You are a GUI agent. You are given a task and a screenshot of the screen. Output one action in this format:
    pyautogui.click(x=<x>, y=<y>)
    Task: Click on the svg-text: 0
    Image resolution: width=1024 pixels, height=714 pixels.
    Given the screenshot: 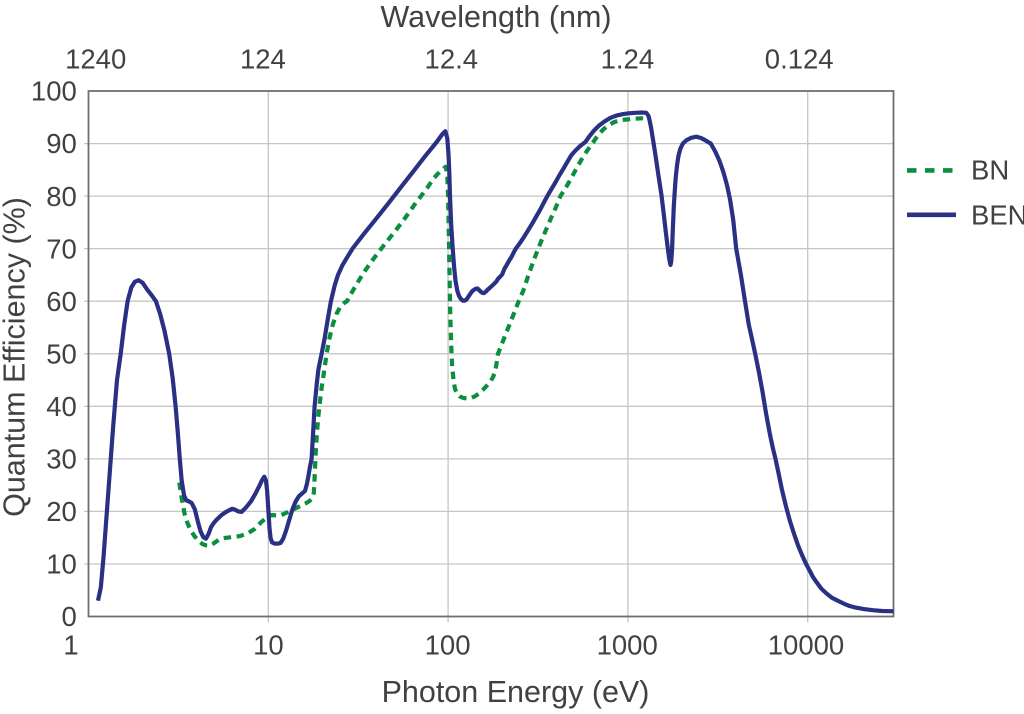 What is the action you would take?
    pyautogui.click(x=69, y=616)
    